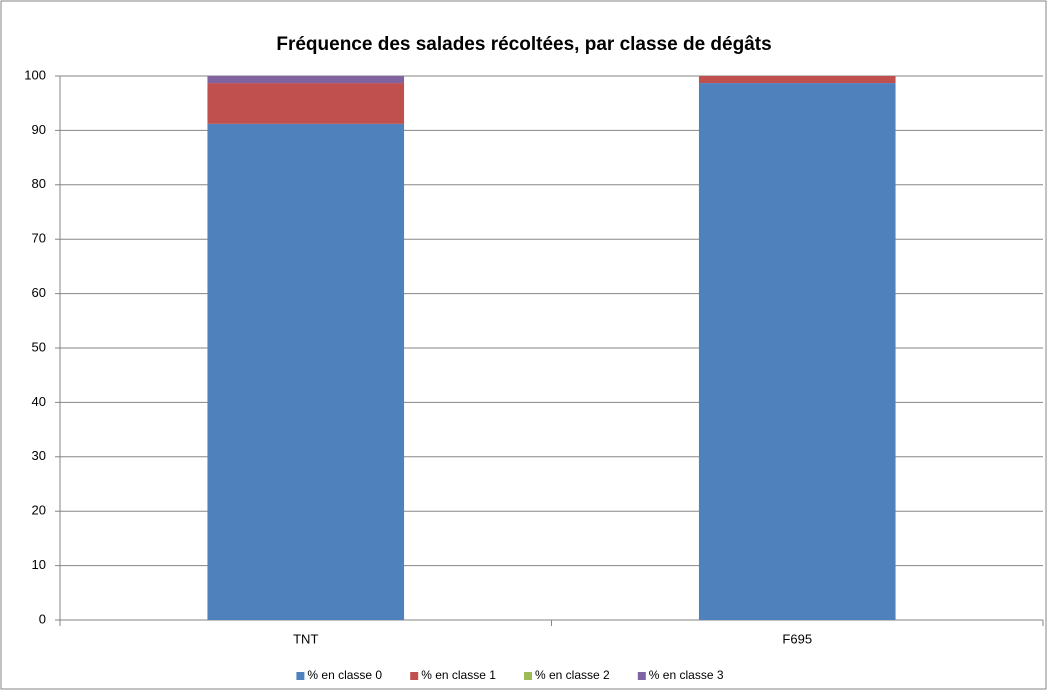 This screenshot has height=696, width=1048. I want to click on y-tick-label: 70, so click(39, 238).